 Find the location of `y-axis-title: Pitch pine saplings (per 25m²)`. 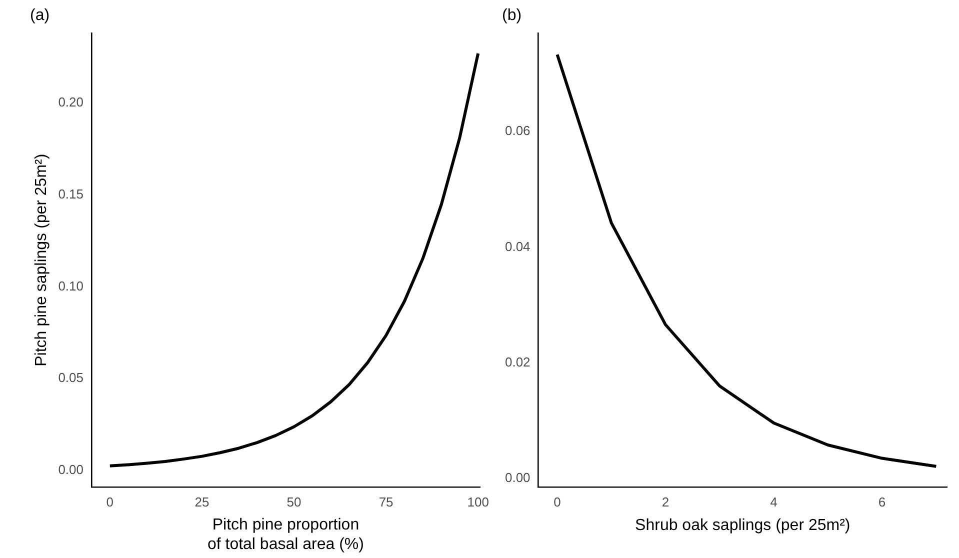

y-axis-title: Pitch pine saplings (per 25m²) is located at coordinates (41, 260).